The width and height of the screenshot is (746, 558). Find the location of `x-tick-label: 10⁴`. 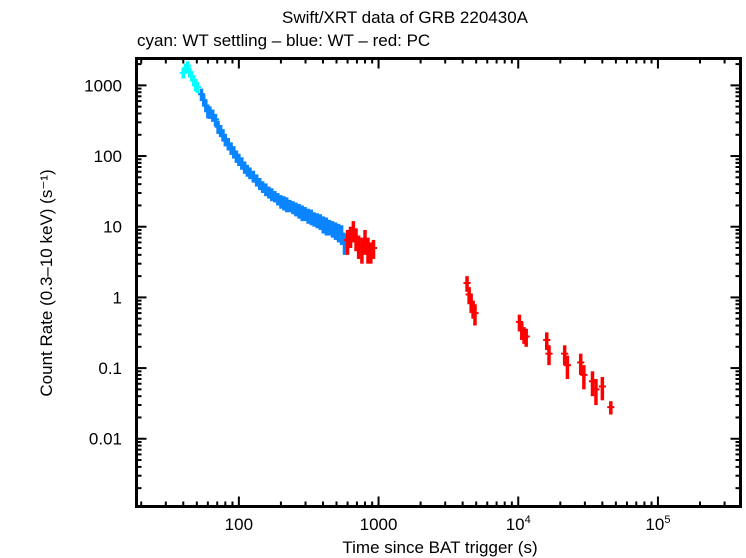

x-tick-label: 10⁴ is located at coordinates (518, 524).